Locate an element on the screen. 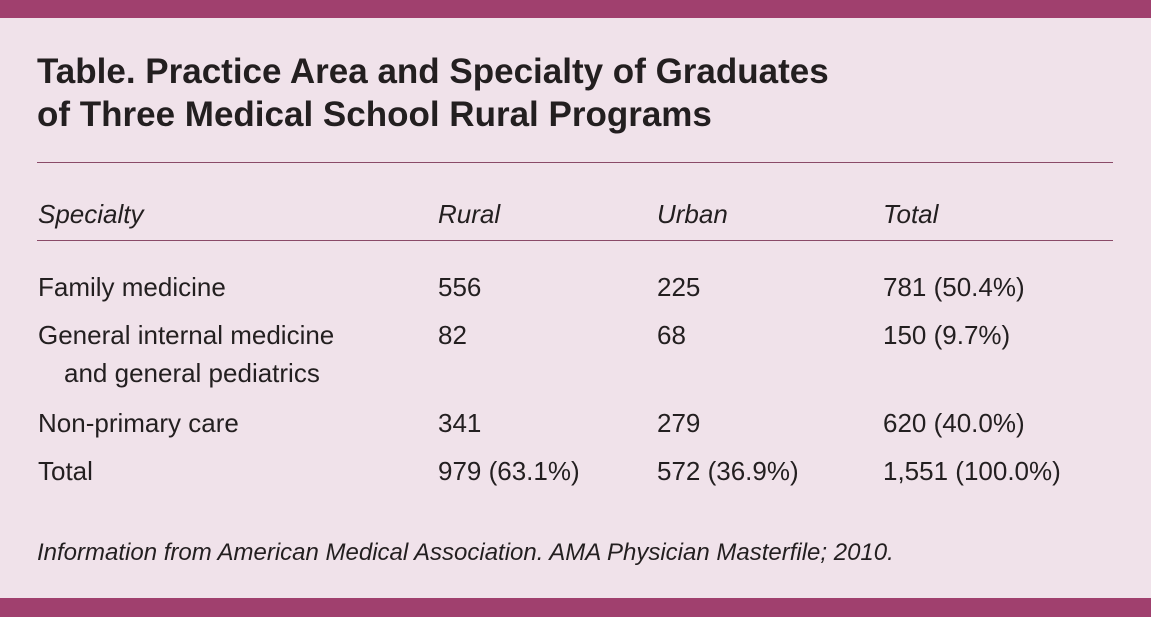  row-total: 781 (50.4%) is located at coordinates (954, 287).